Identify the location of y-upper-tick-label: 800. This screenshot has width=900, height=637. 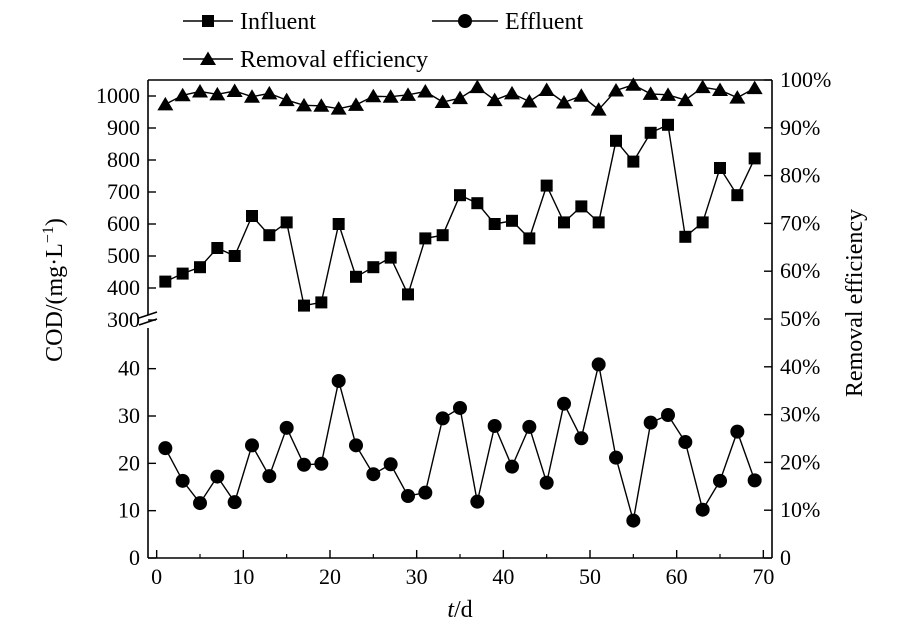
(123, 159).